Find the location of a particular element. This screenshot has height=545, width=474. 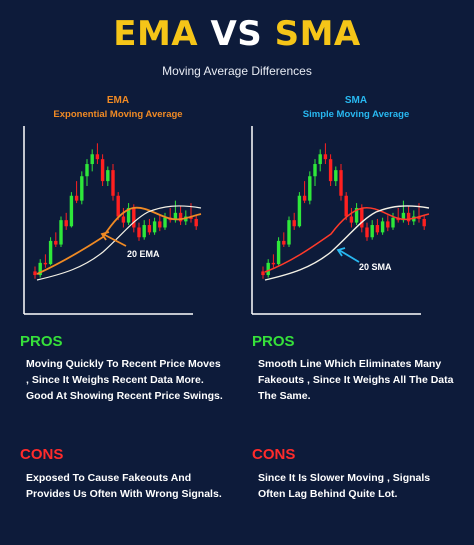

sma-subheading: Simple Moving Average is located at coordinates (356, 114).